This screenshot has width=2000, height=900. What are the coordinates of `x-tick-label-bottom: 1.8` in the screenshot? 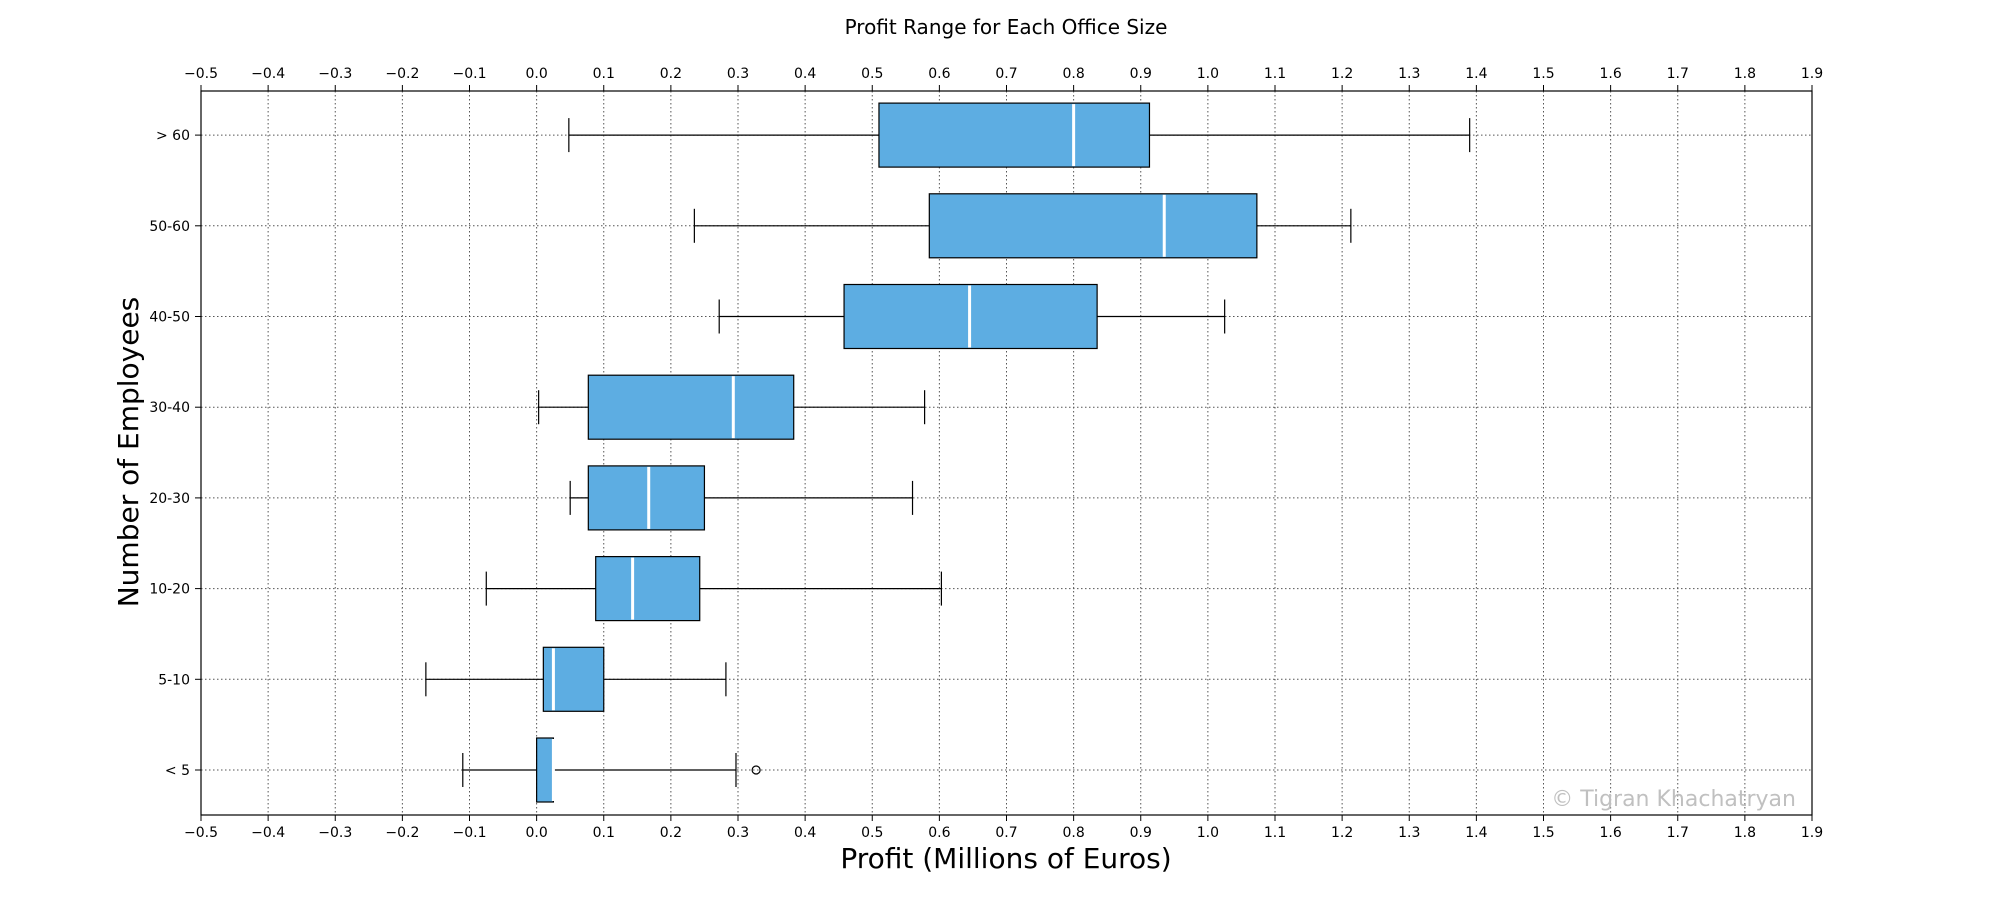 It's located at (1745, 833).